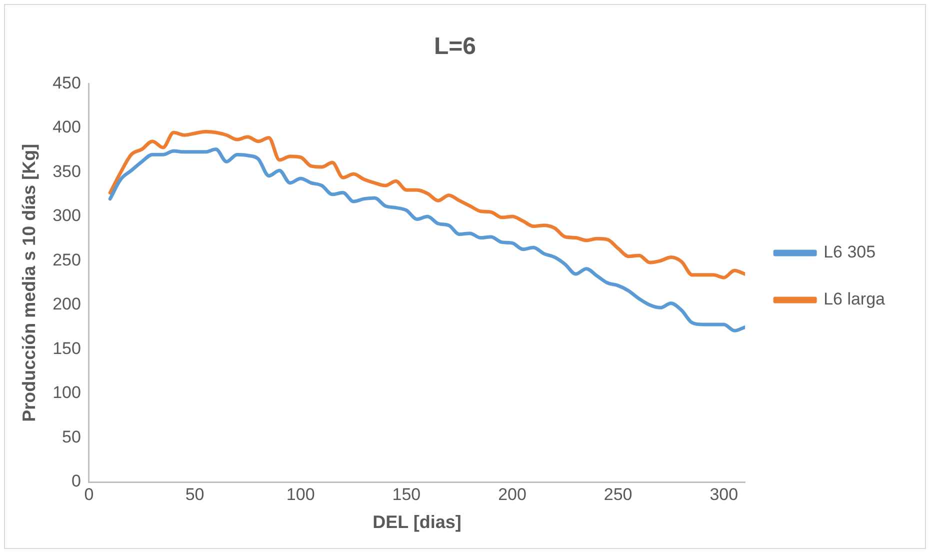  What do you see at coordinates (194, 494) in the screenshot?
I see `x-tick-label: 50` at bounding box center [194, 494].